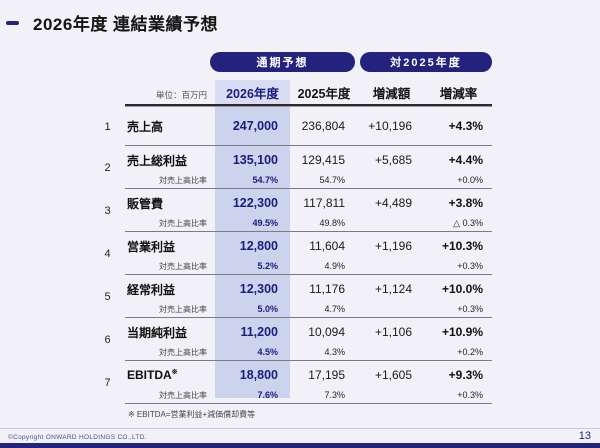  I want to click on ratio-row: 対売上高比率 4.5% 4.3% +0.2%, so click(308, 352).